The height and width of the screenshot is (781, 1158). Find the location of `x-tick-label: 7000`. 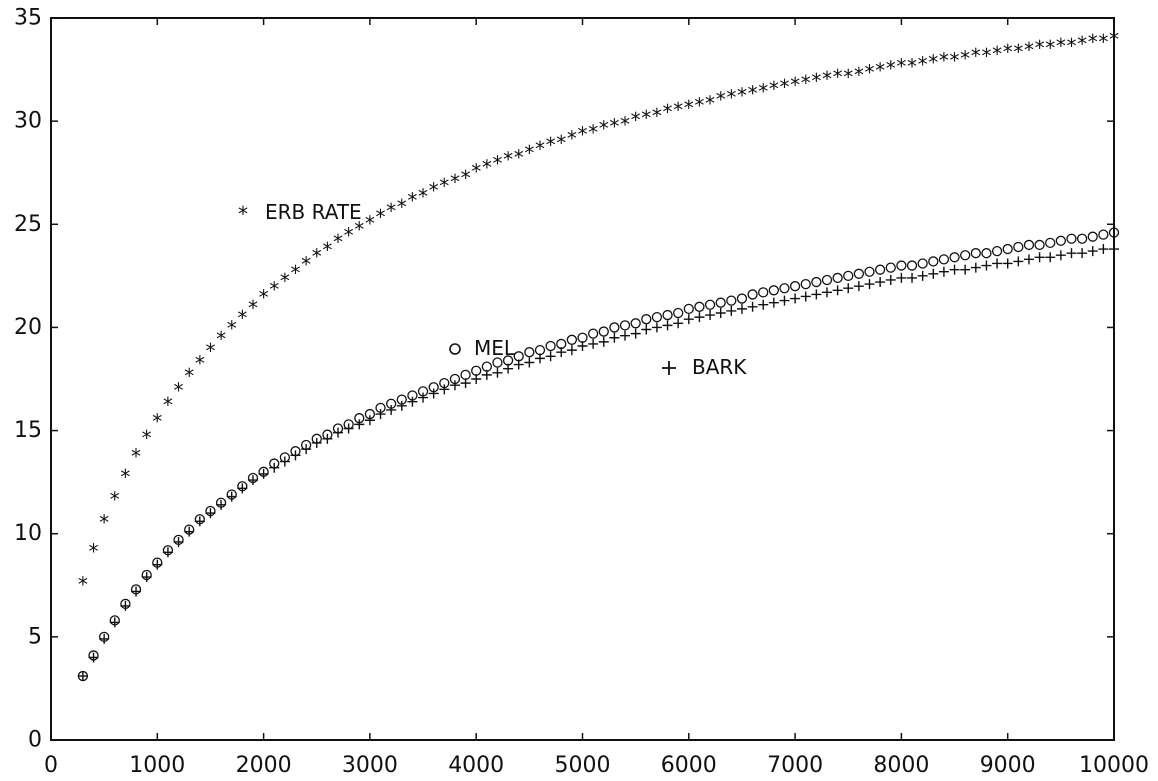

x-tick-label: 7000 is located at coordinates (795, 765).